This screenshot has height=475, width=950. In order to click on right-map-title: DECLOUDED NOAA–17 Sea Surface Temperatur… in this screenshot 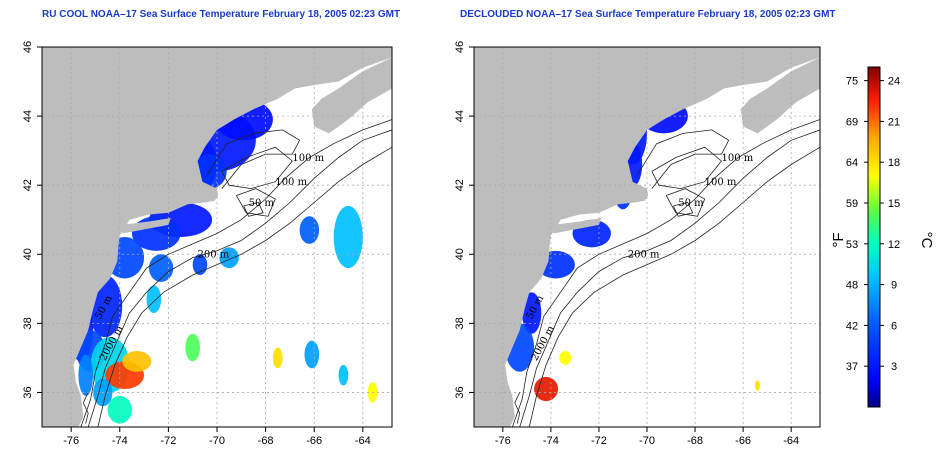, I will do `click(648, 14)`.